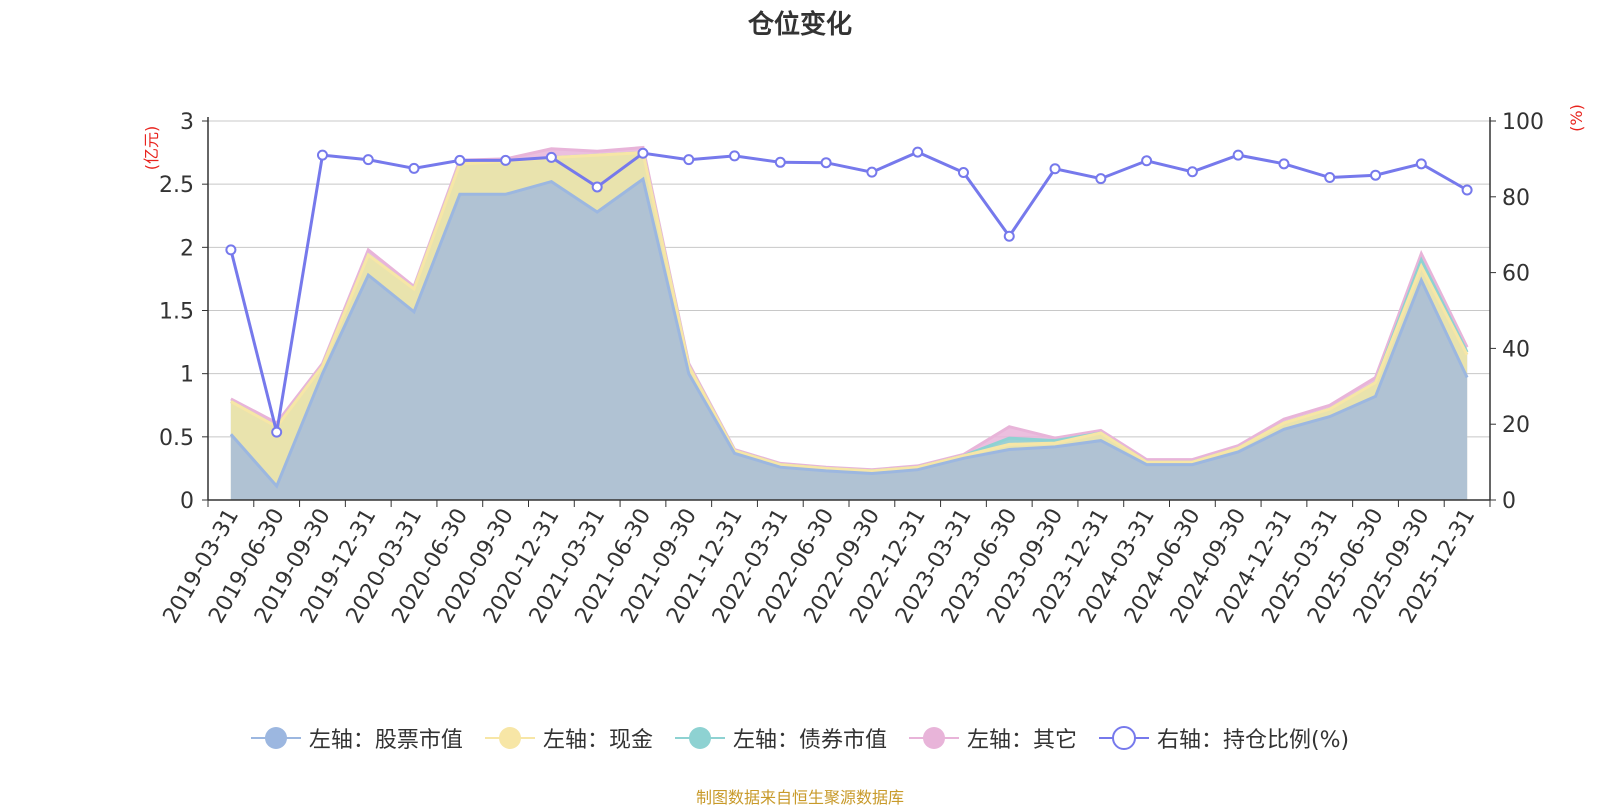 The image size is (1600, 808). I want to click on legend-item-stock: 左轴：股票市值, so click(356, 738).